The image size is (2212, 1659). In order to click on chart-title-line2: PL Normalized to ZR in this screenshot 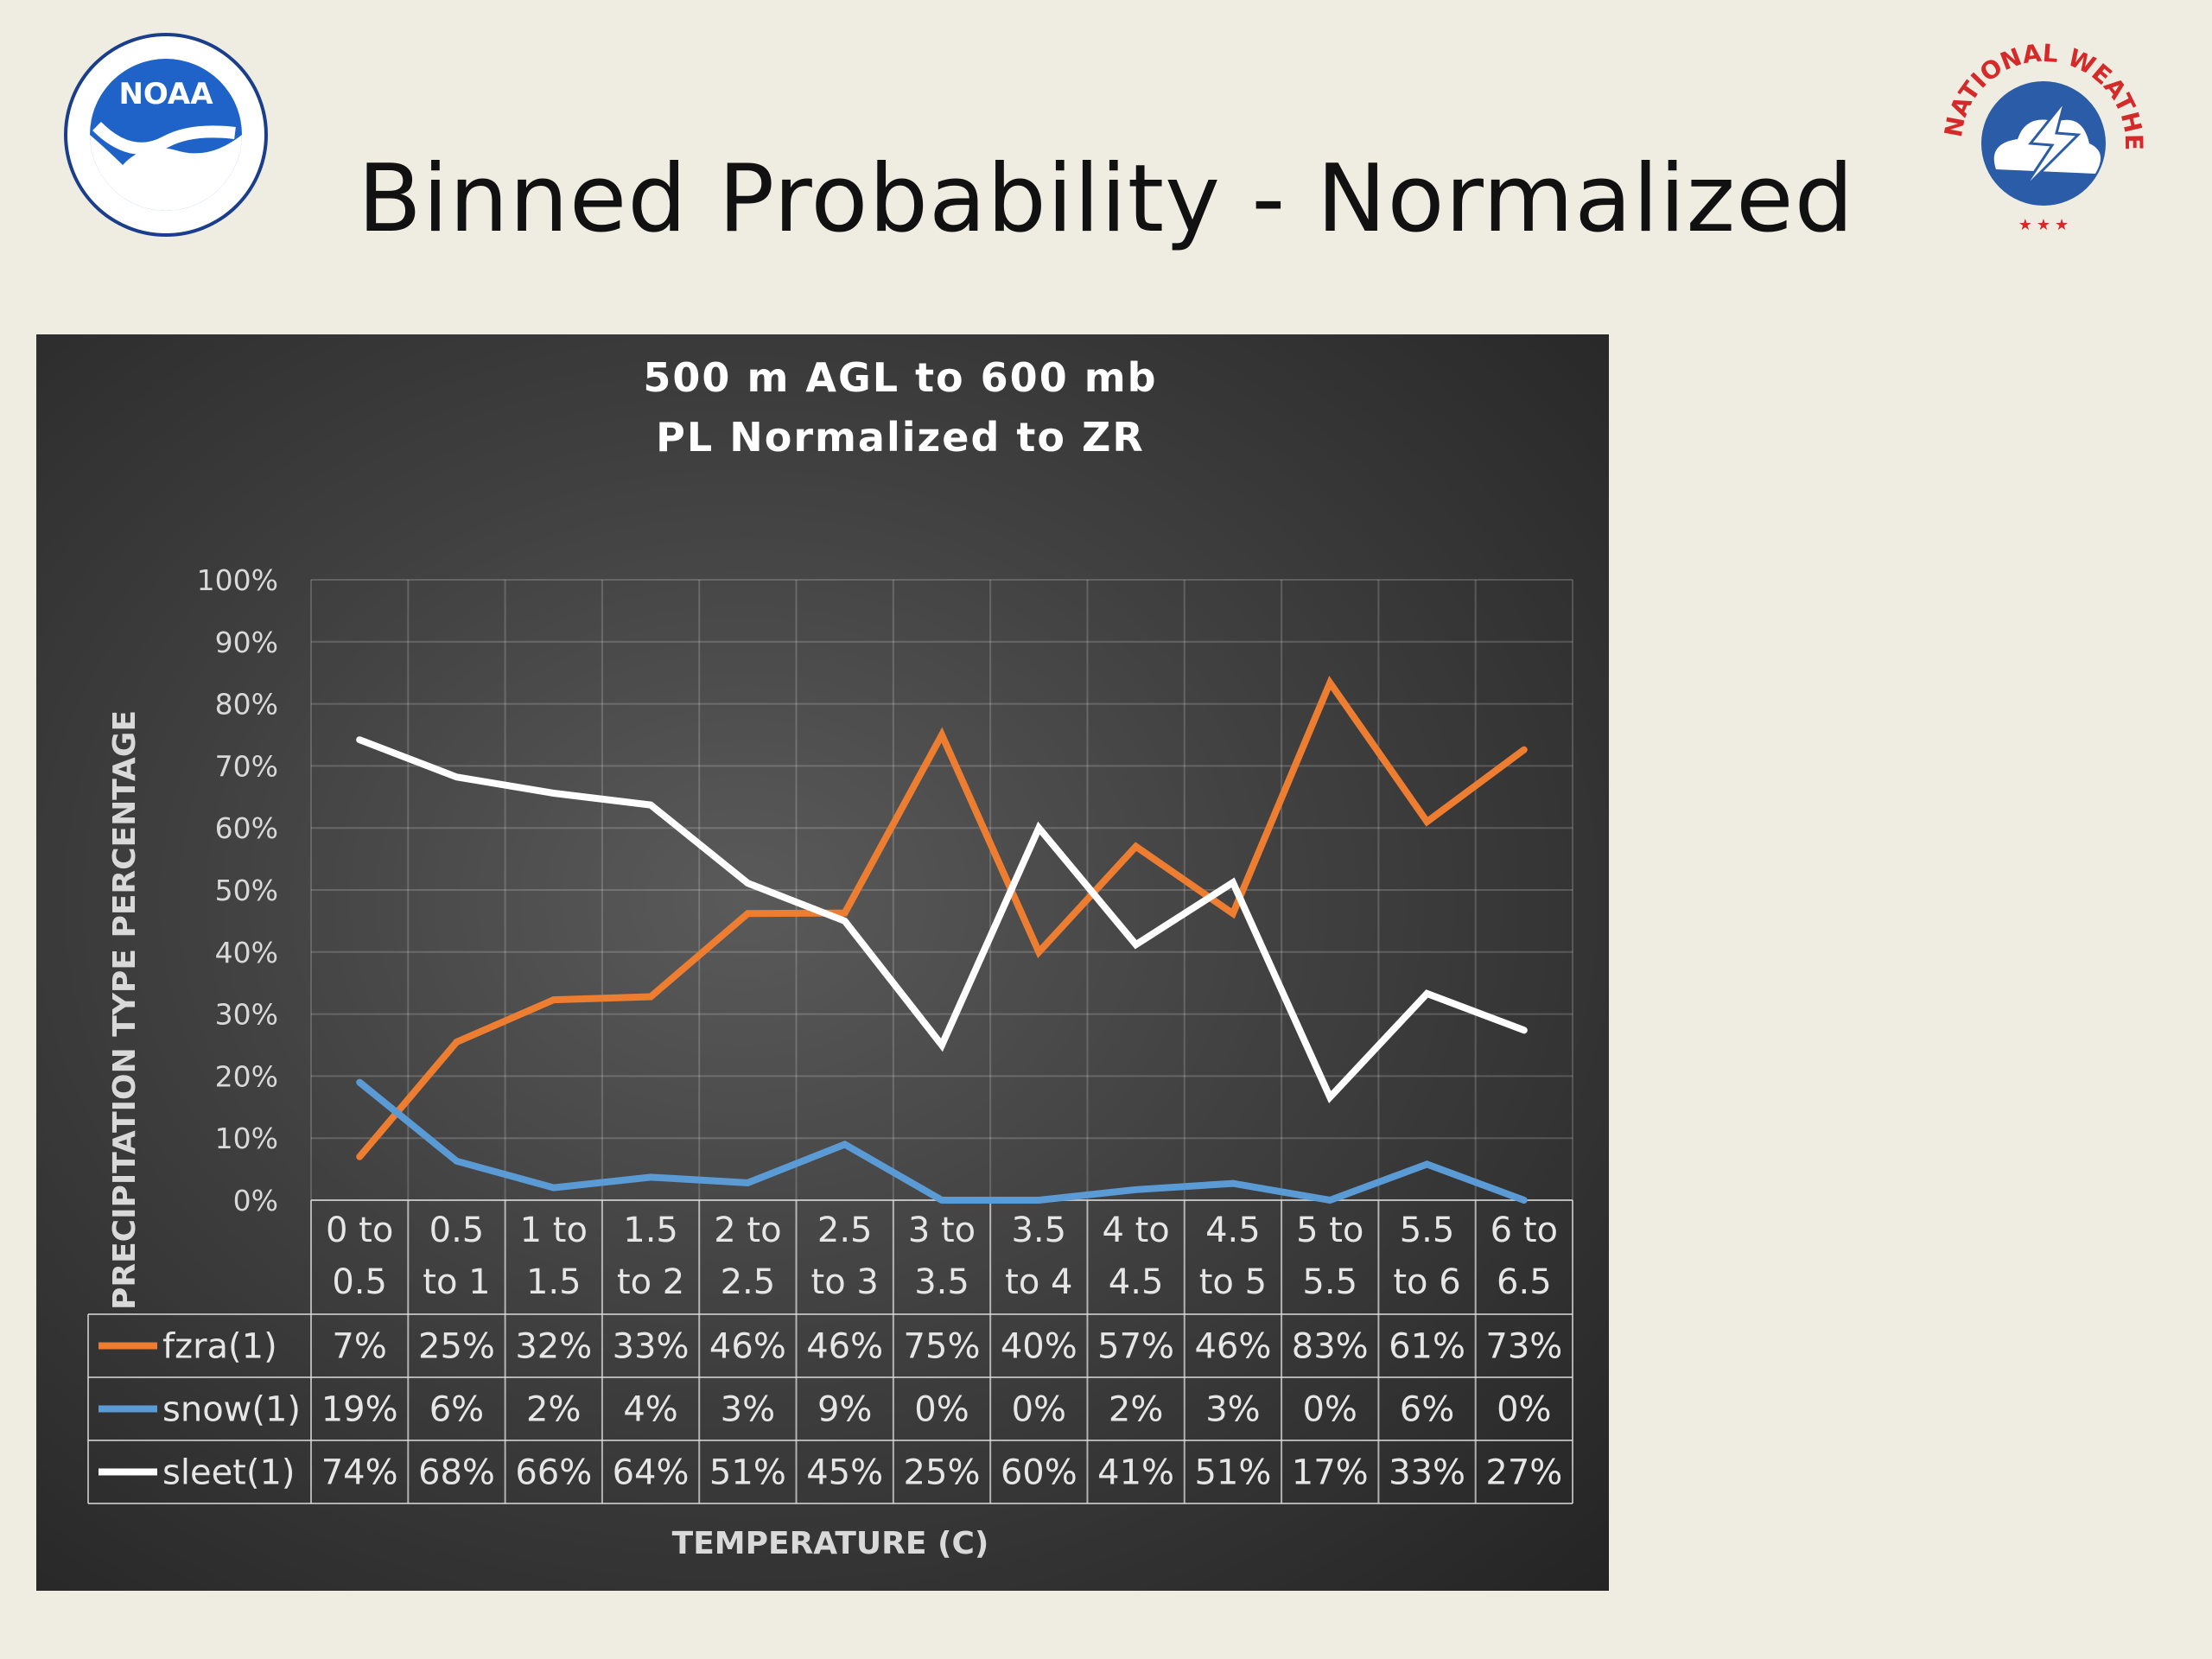, I will do `click(901, 437)`.